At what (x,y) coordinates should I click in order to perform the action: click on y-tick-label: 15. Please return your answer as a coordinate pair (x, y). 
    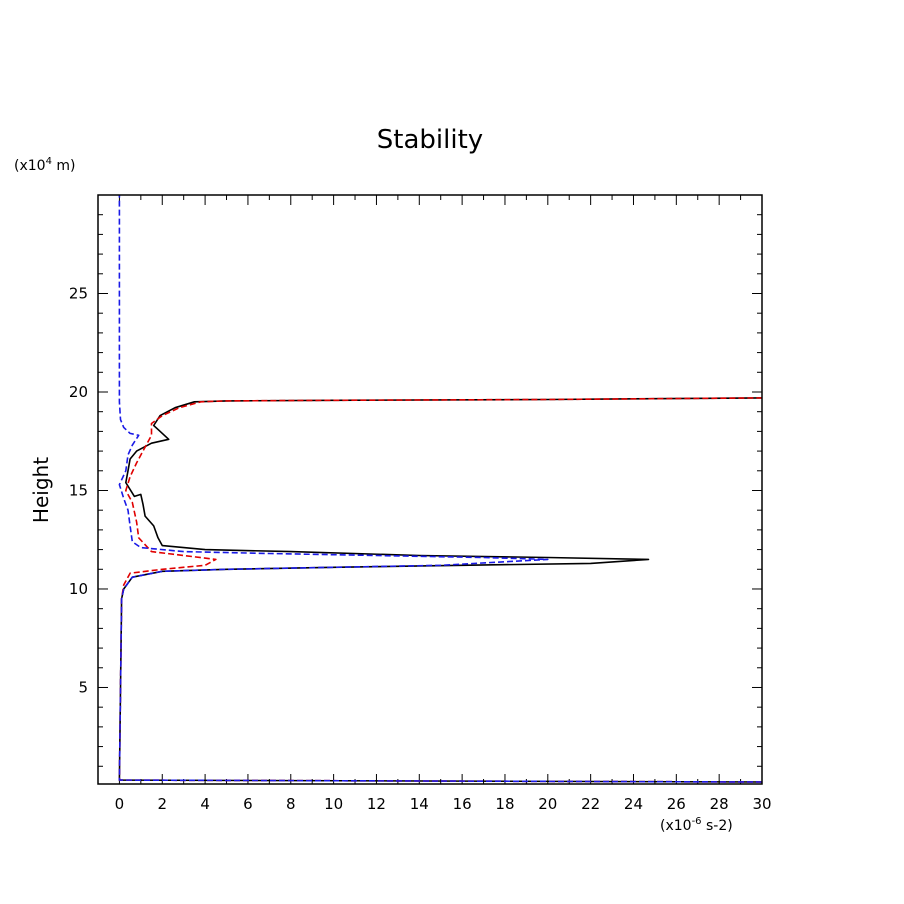
    Looking at the image, I should click on (78, 490).